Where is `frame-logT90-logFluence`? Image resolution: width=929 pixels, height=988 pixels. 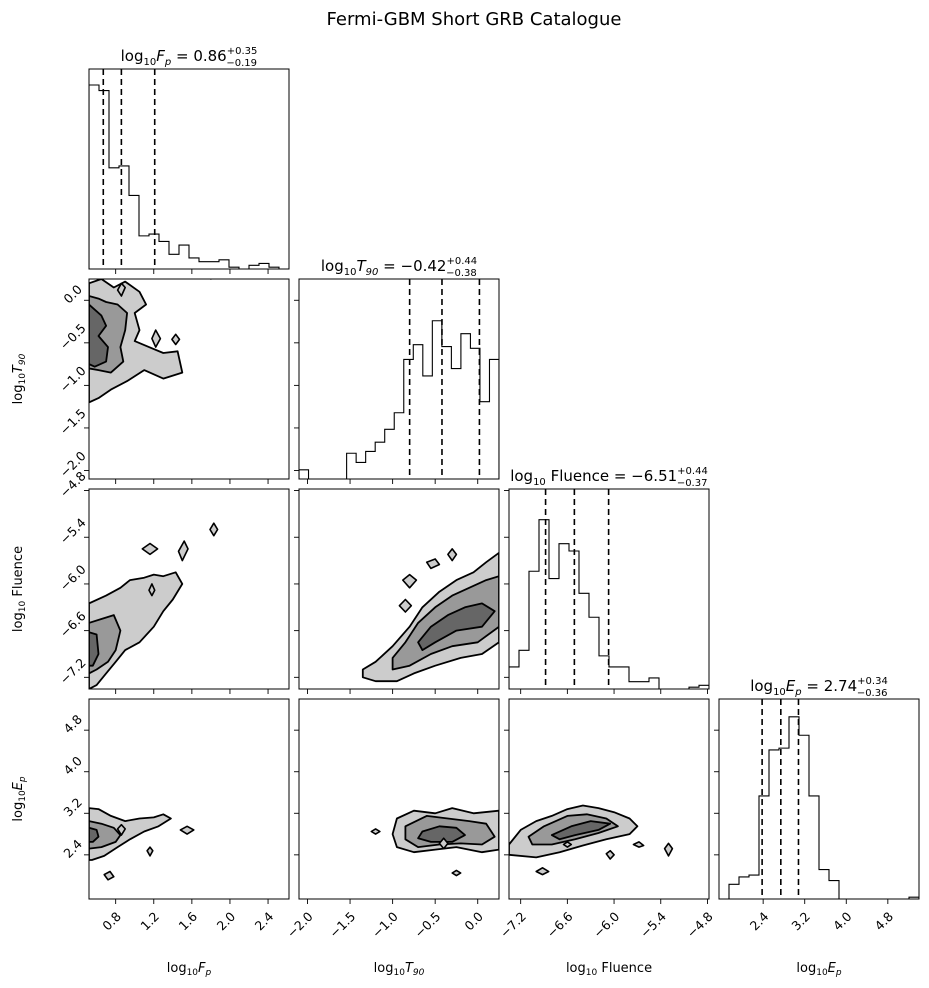
frame-logT90-logFluence is located at coordinates (399, 589).